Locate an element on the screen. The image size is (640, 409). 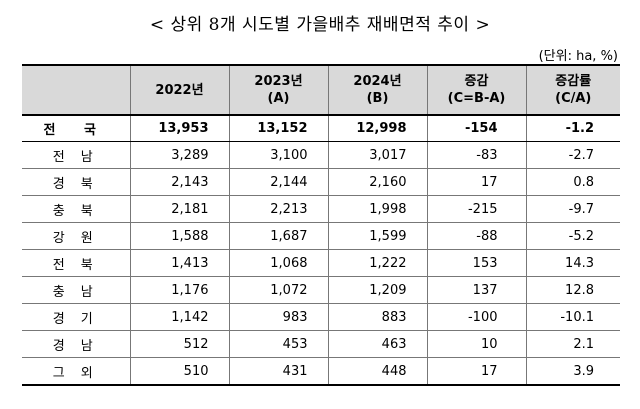
cell-region: 경 남 is located at coordinates (76, 344).